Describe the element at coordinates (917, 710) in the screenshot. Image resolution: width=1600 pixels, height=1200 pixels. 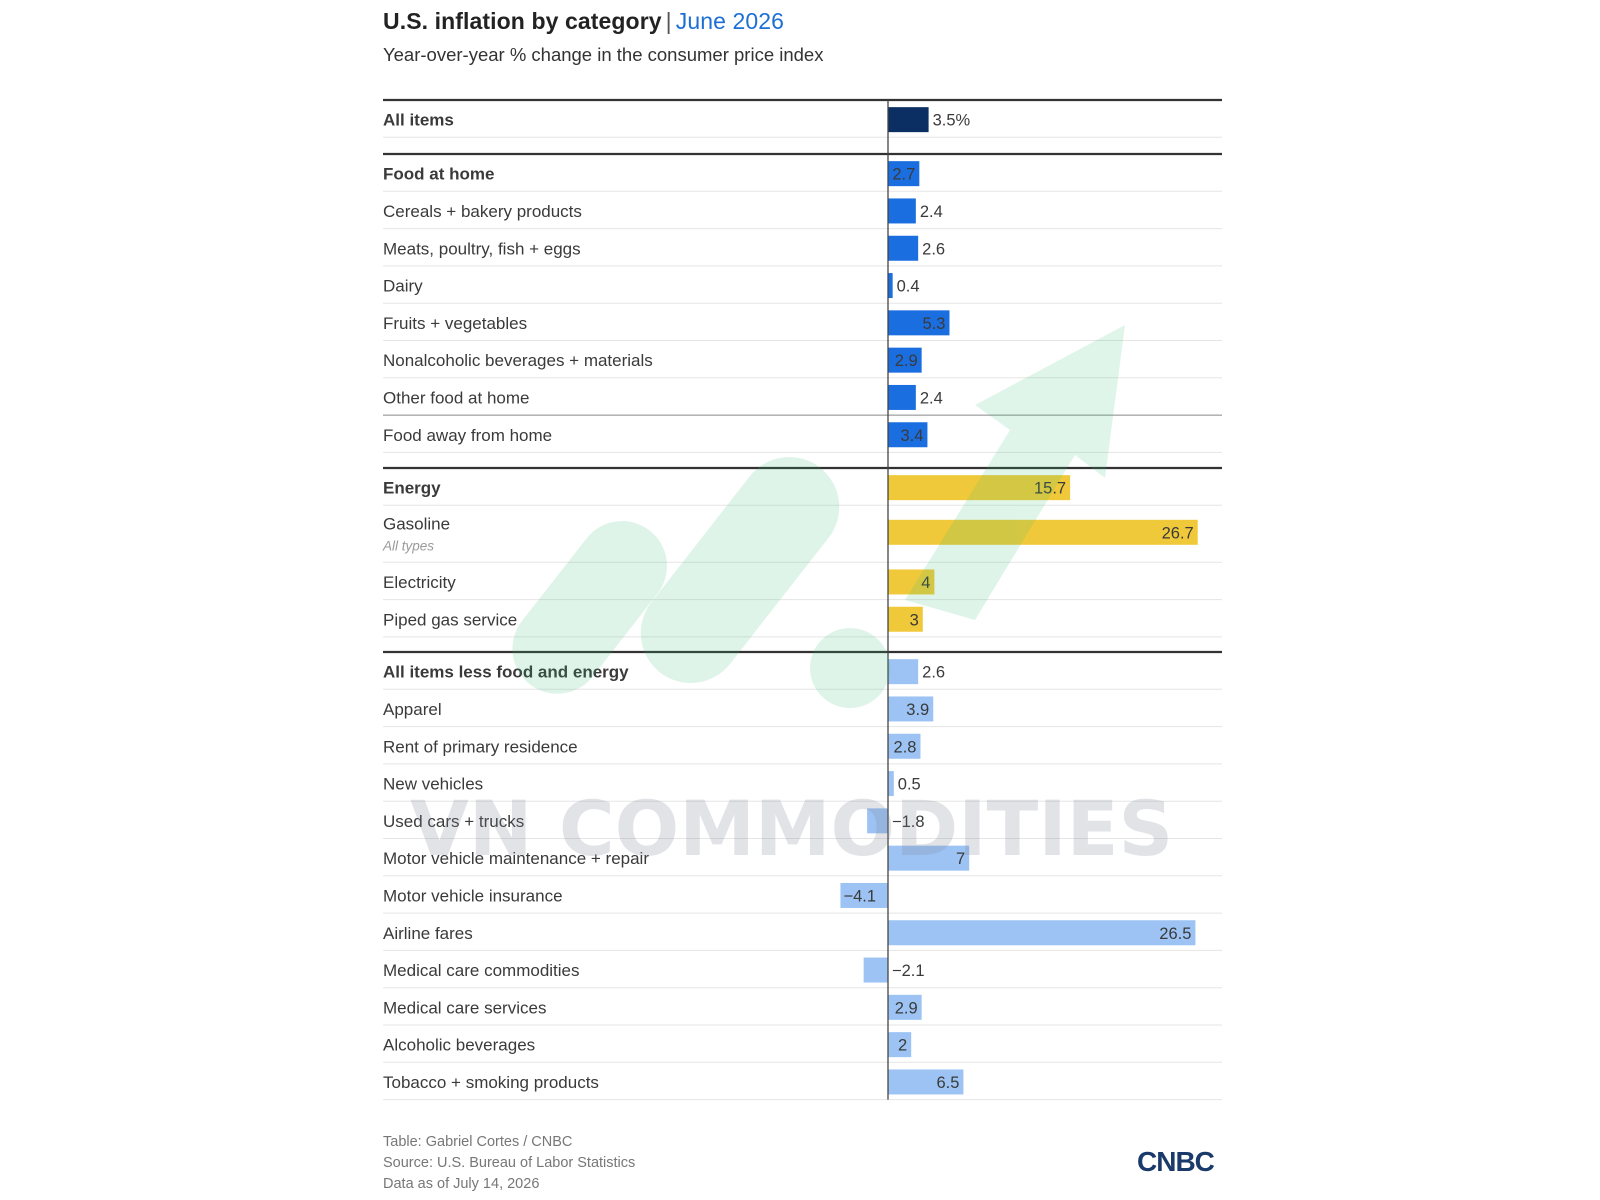
I see `value-label: 3.9` at that location.